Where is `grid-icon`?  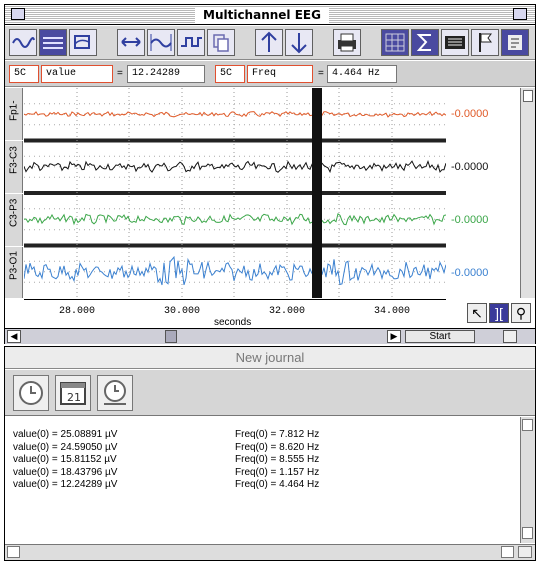 grid-icon is located at coordinates (395, 42).